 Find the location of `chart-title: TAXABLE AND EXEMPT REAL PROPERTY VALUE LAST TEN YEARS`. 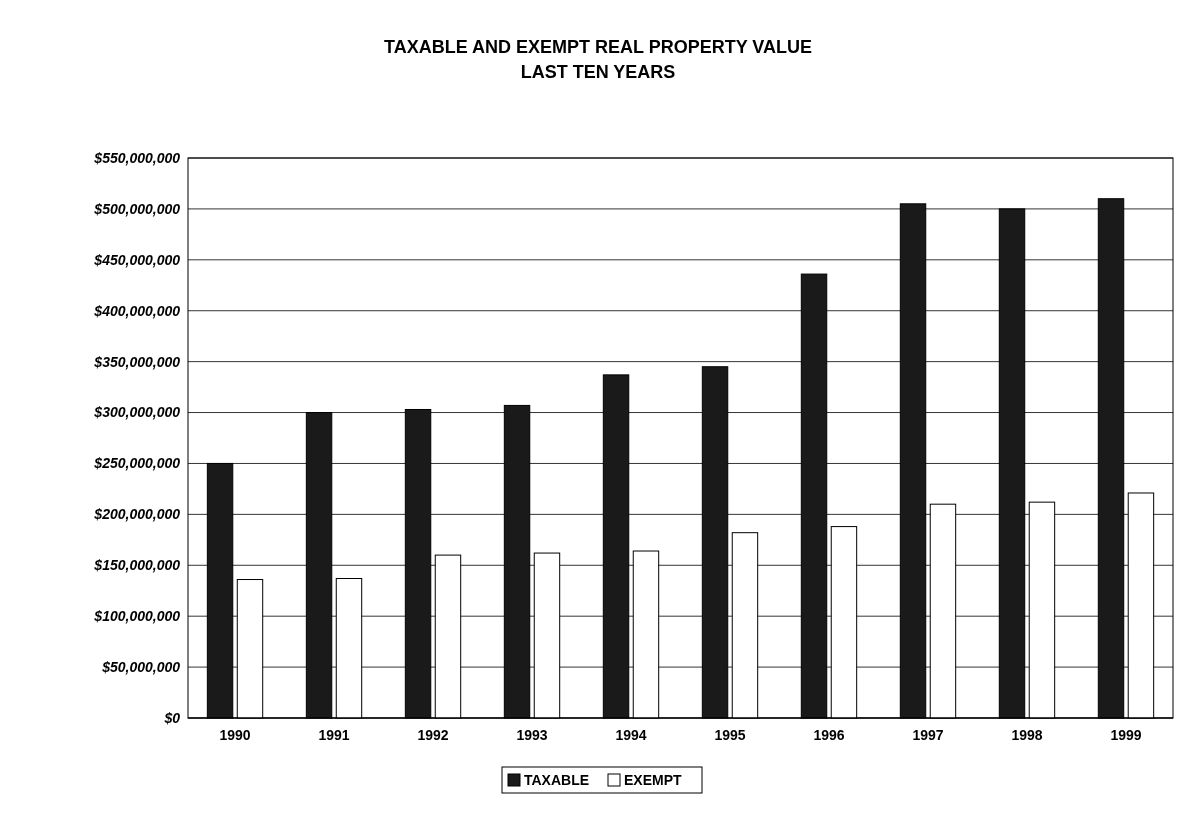

chart-title: TAXABLE AND EXEMPT REAL PROPERTY VALUE LAST TEN YEARS is located at coordinates (598, 59).